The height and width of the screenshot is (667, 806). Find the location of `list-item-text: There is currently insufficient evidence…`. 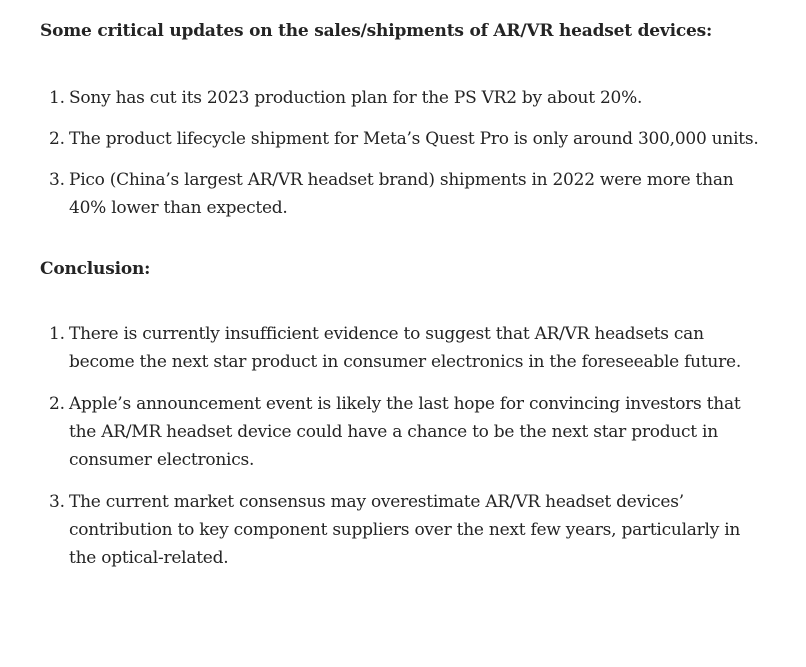

list-item-text: There is currently insufficient evidence… is located at coordinates (405, 348).